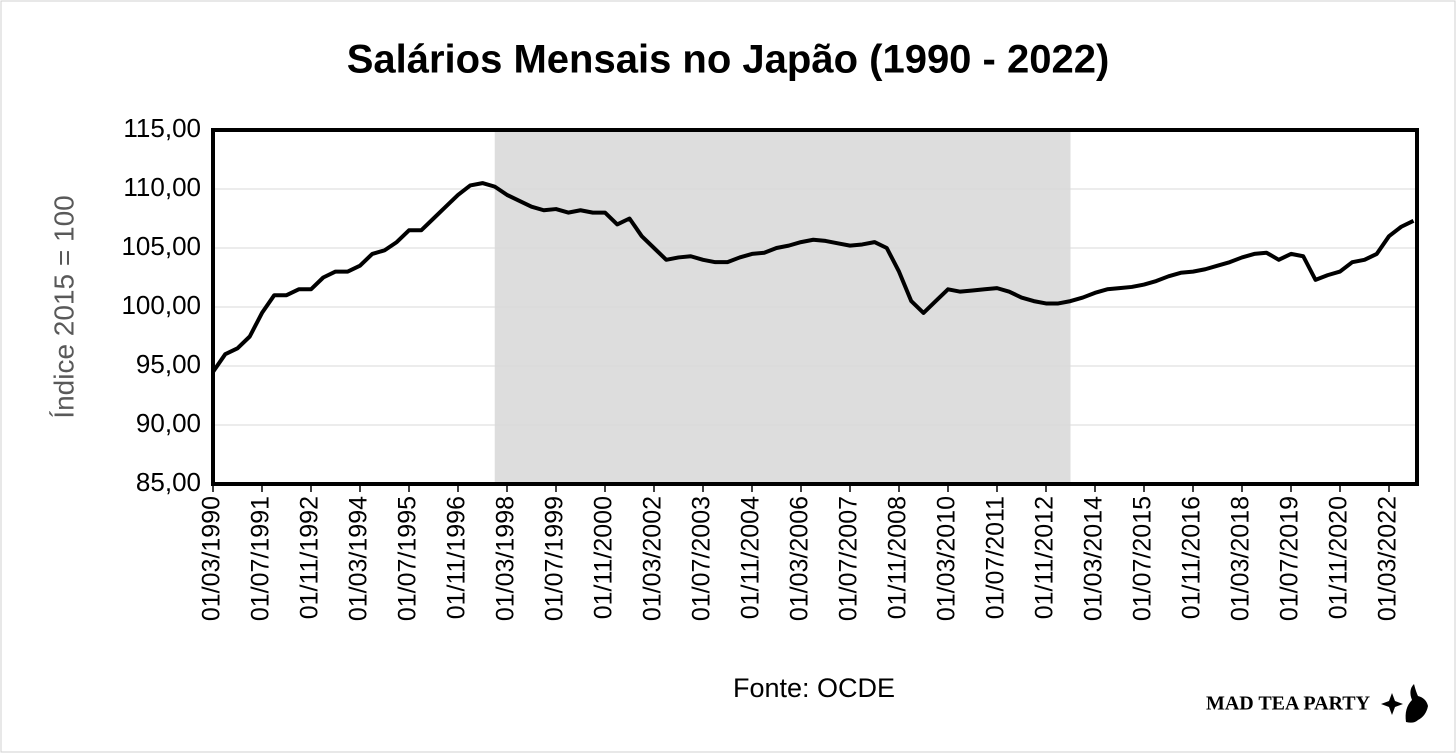 Image resolution: width=1456 pixels, height=753 pixels. Describe the element at coordinates (849, 558) in the screenshot. I see `x-tick-label: 01/07/2007` at that location.